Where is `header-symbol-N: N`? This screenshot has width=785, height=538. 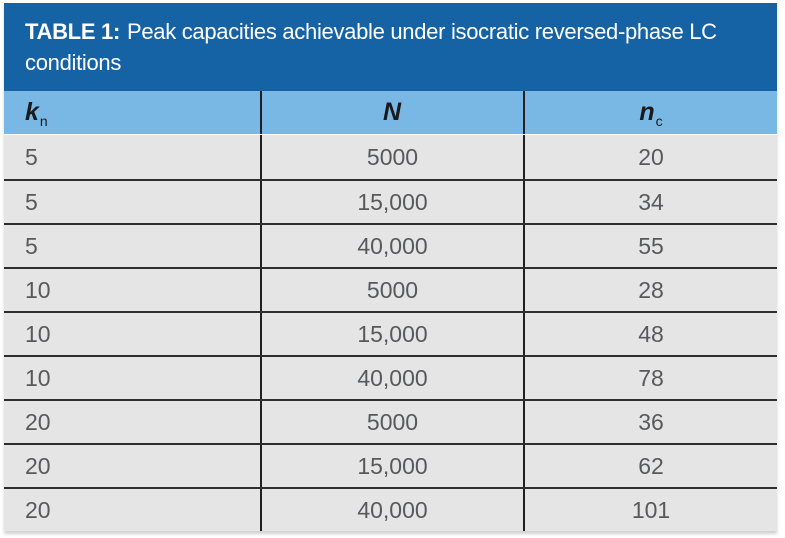 header-symbol-N: N is located at coordinates (392, 112).